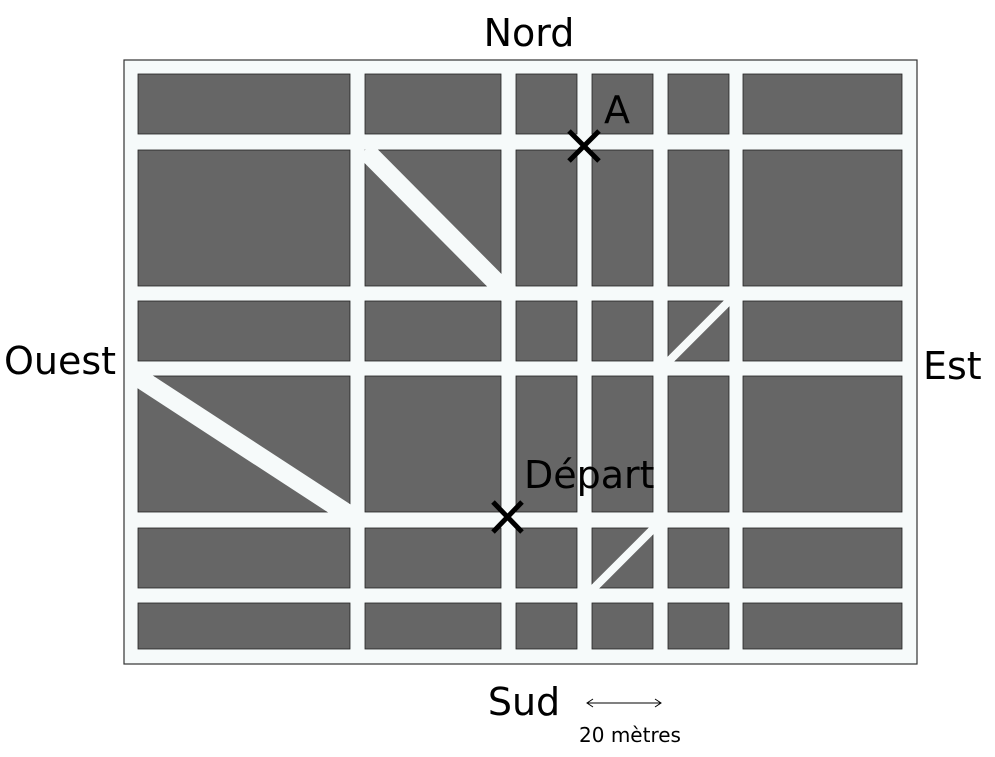 The image size is (995, 757). Describe the element at coordinates (624, 703) in the screenshot. I see `scale-arrow-icon` at that location.